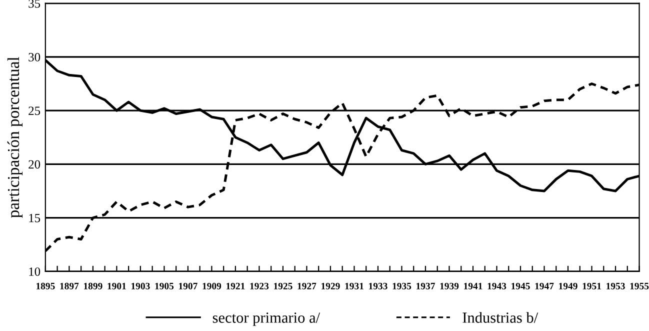 Image resolution: width=649 pixels, height=331 pixels. What do you see at coordinates (591, 286) in the screenshot?
I see `x-tick-label: 1951` at bounding box center [591, 286].